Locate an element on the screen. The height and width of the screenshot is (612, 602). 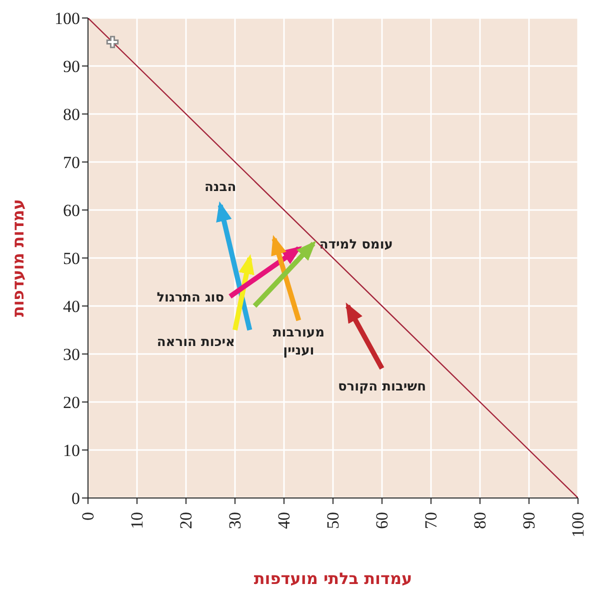
y-tick-label: 0 is located at coordinates (76, 498).